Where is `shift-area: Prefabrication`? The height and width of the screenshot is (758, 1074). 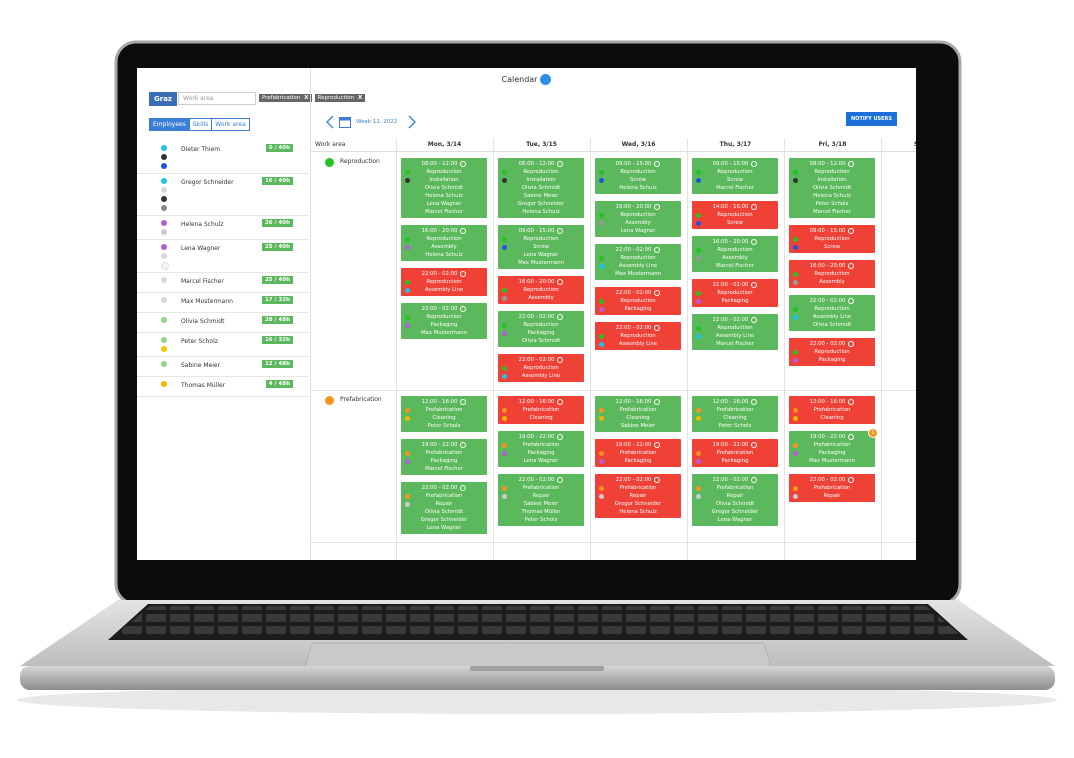
shift-area: Prefabrication is located at coordinates (541, 410).